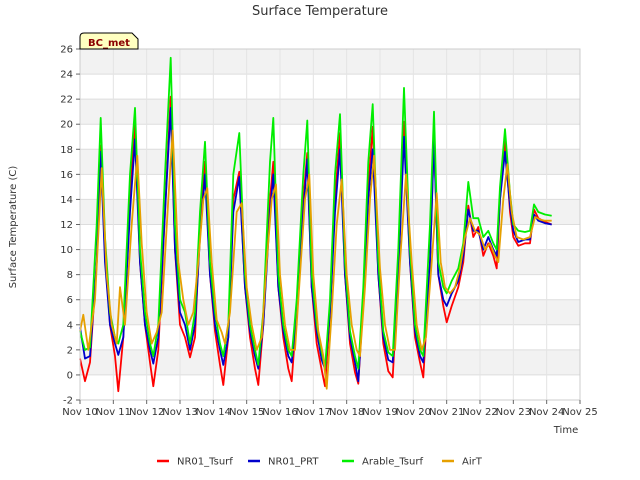 The image size is (640, 480). What do you see at coordinates (213, 412) in the screenshot?
I see `x-tick-label: Nov 14` at bounding box center [213, 412].